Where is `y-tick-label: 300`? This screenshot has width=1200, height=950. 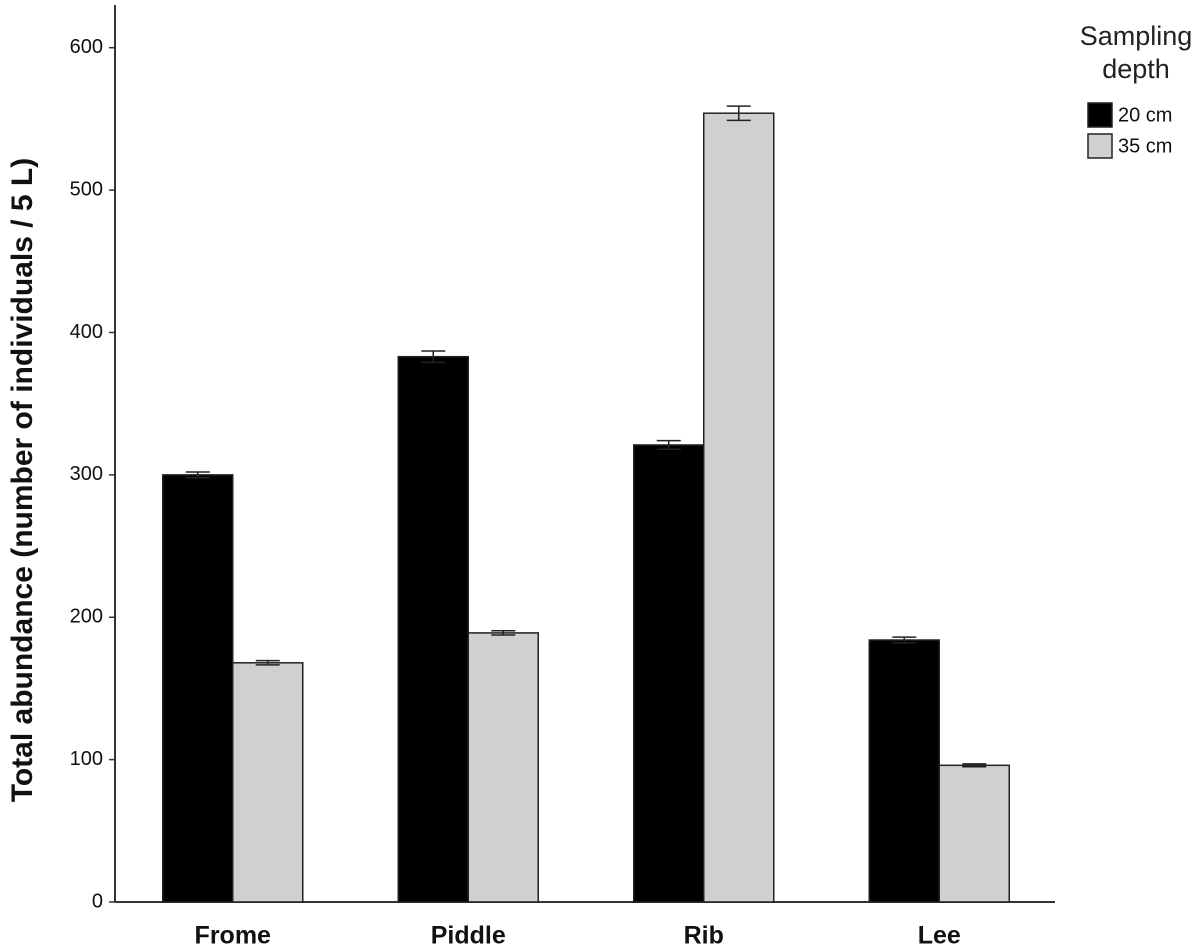
y-tick-label: 300 is located at coordinates (86, 474).